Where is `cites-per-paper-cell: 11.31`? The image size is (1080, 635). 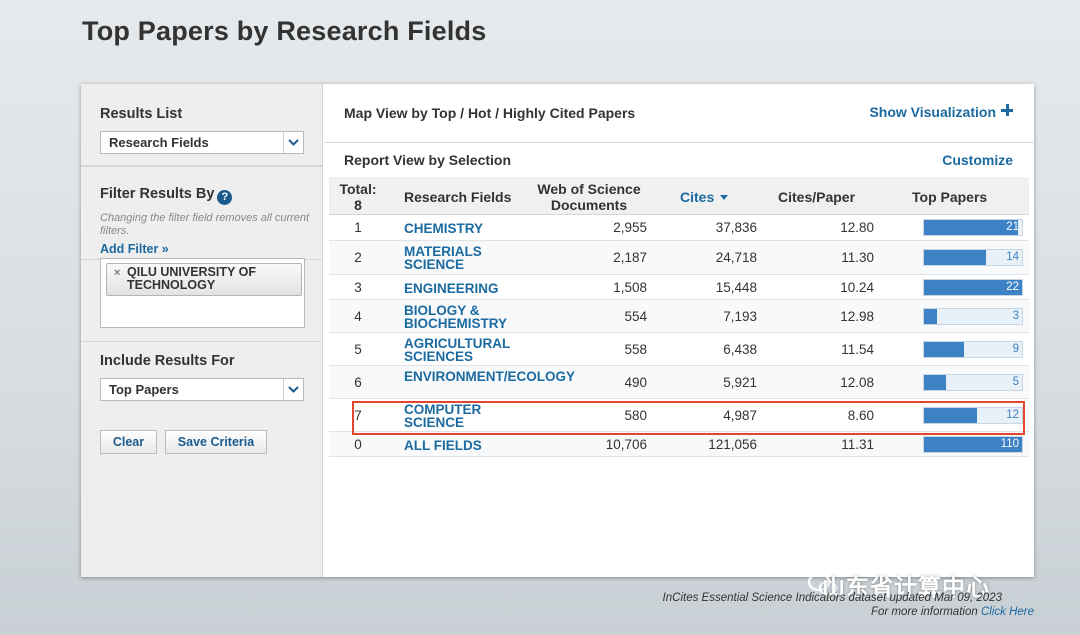 cites-per-paper-cell: 11.31 is located at coordinates (857, 444).